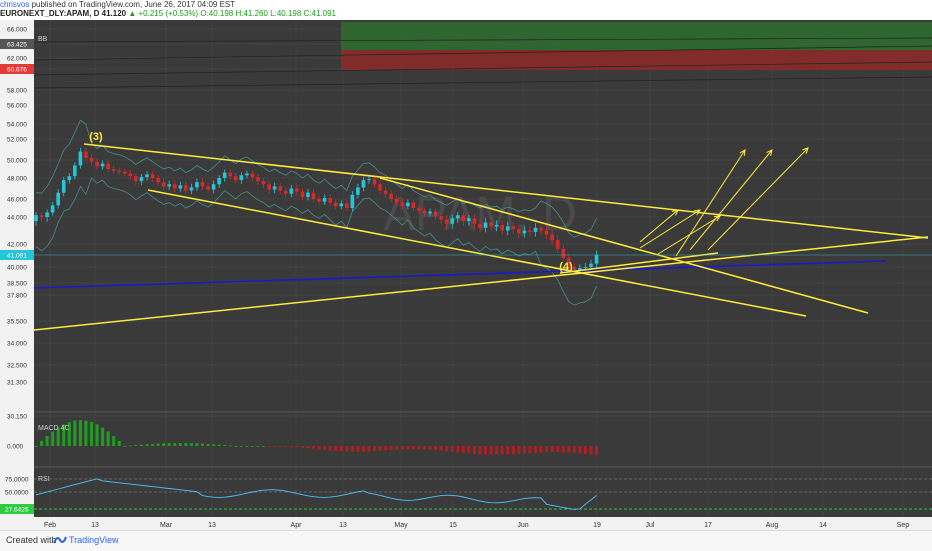  I want to click on time-axis, so click(466, 523).